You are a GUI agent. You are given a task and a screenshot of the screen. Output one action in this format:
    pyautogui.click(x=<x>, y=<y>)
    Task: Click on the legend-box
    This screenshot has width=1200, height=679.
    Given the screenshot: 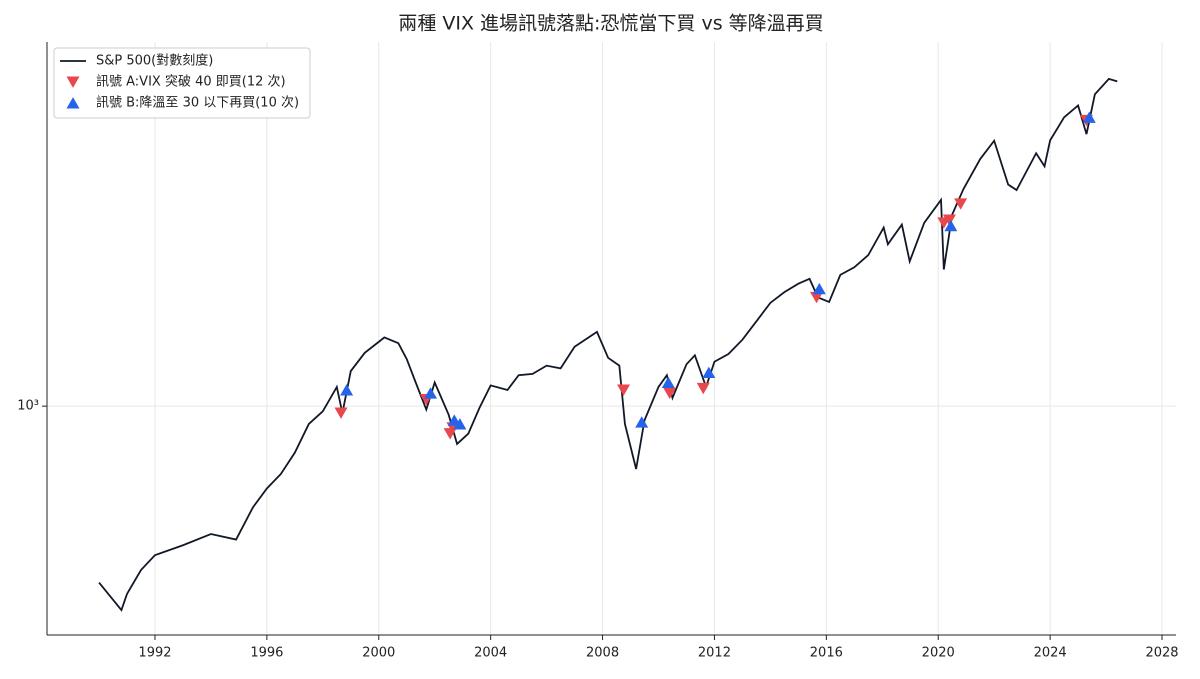 What is the action you would take?
    pyautogui.click(x=182, y=83)
    